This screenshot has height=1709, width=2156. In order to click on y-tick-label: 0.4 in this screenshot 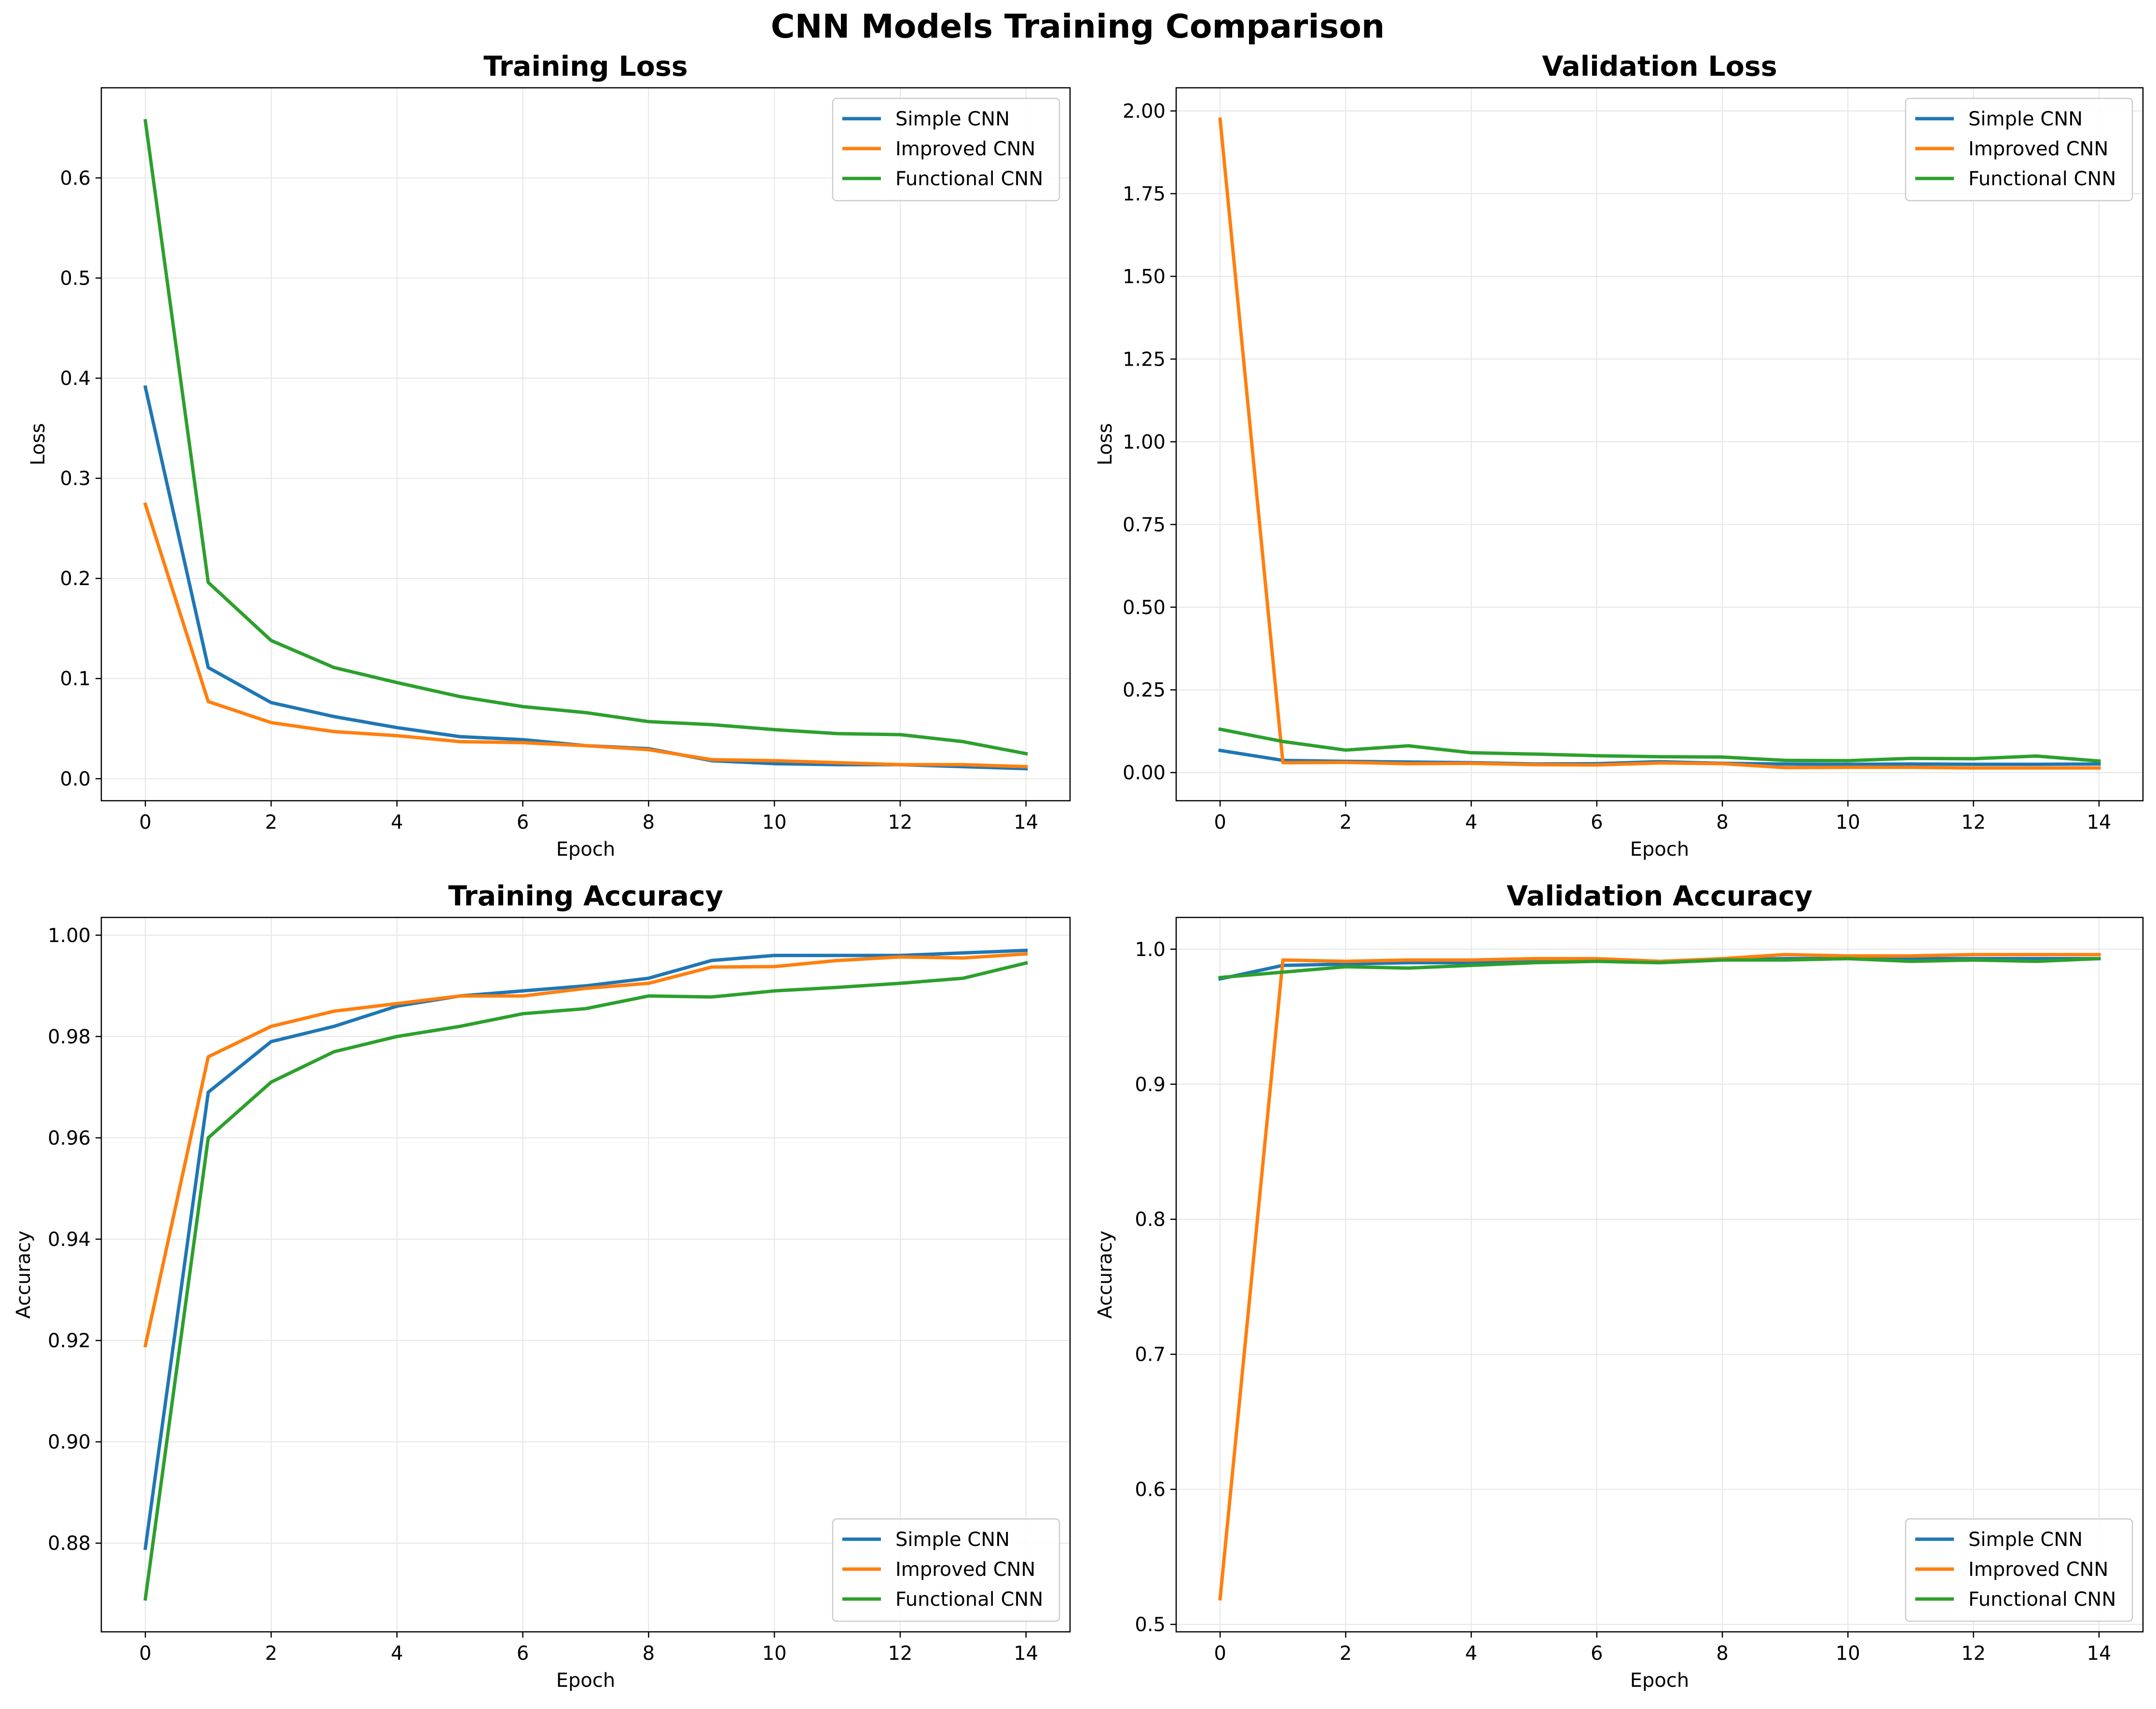, I will do `click(75, 379)`.